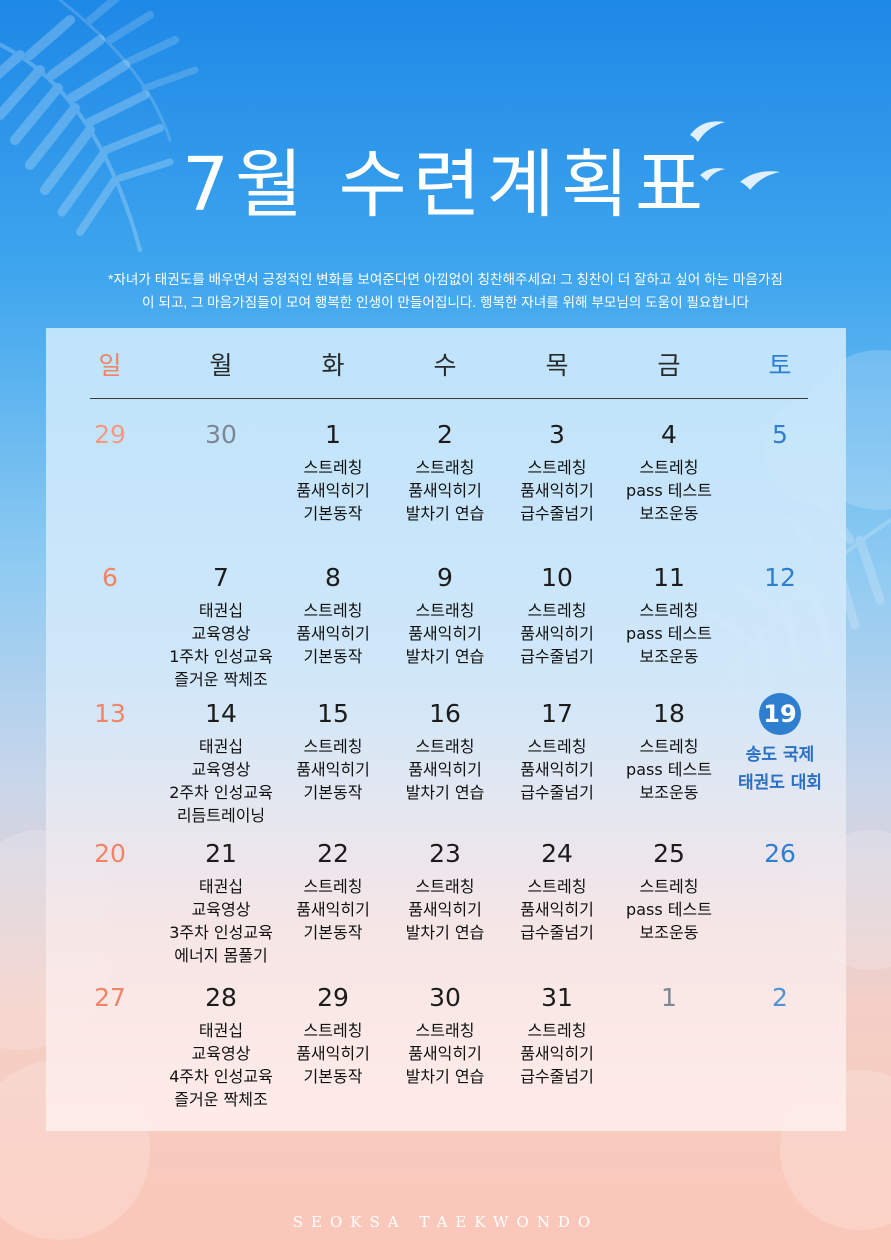  Describe the element at coordinates (333, 615) in the screenshot. I see `calendar-day: 8 스트레칭 품새익히기 기본동작` at that location.